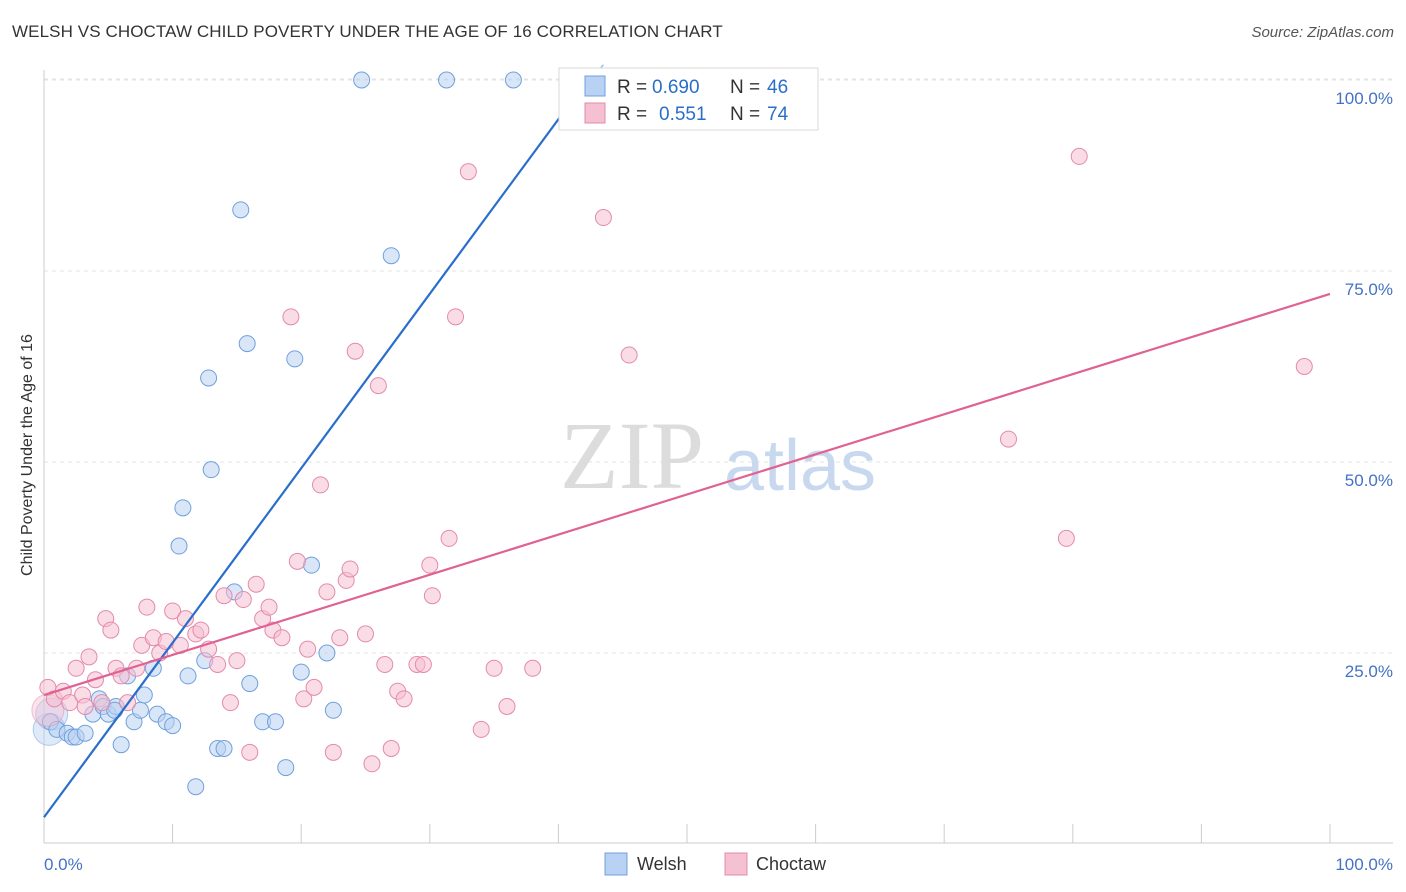  Describe the element at coordinates (745, 114) in the screenshot. I see `legend-n-label-choctaw: N =` at that location.